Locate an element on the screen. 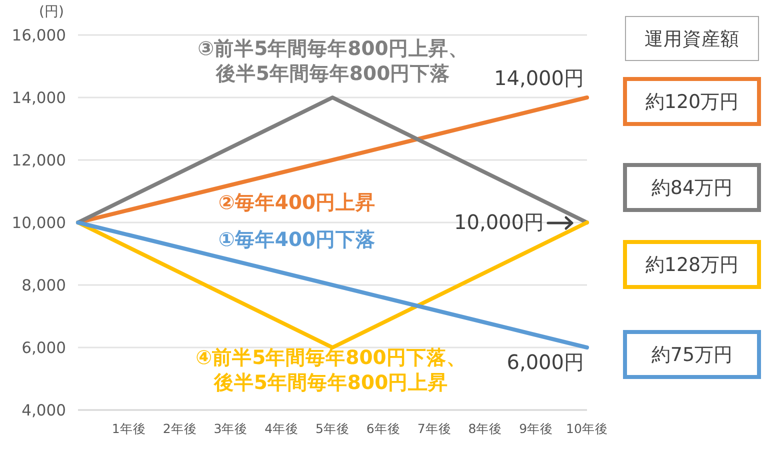 The width and height of the screenshot is (780, 455). series-label: ③前半5年間毎年800円上昇、後半5年間毎年800円下落 is located at coordinates (333, 61).